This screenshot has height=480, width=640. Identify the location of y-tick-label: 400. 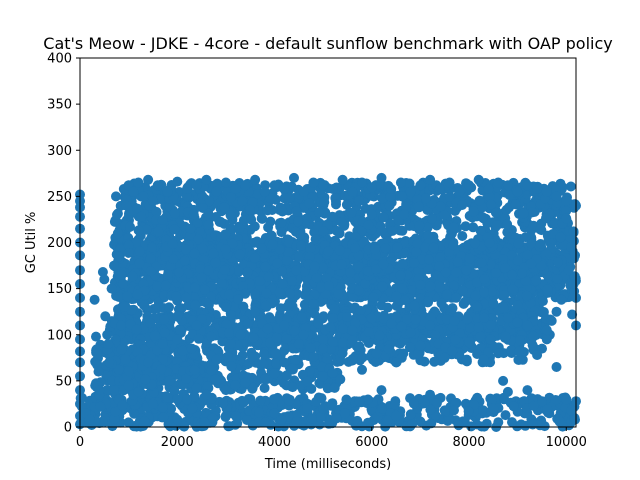
(59, 59).